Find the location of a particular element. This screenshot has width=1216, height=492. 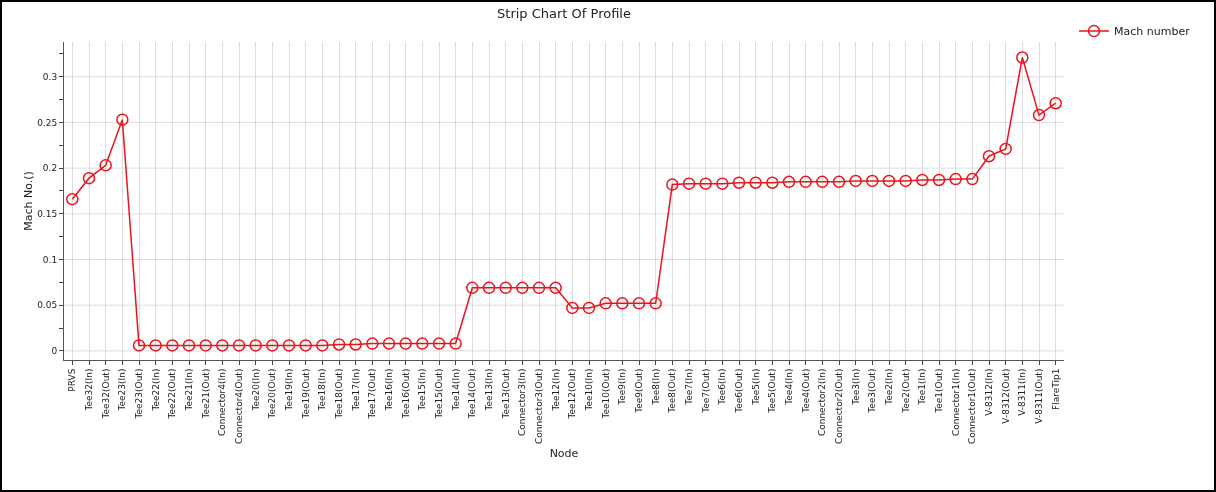

chart-title: Strip Chart Of Profile is located at coordinates (564, 14).